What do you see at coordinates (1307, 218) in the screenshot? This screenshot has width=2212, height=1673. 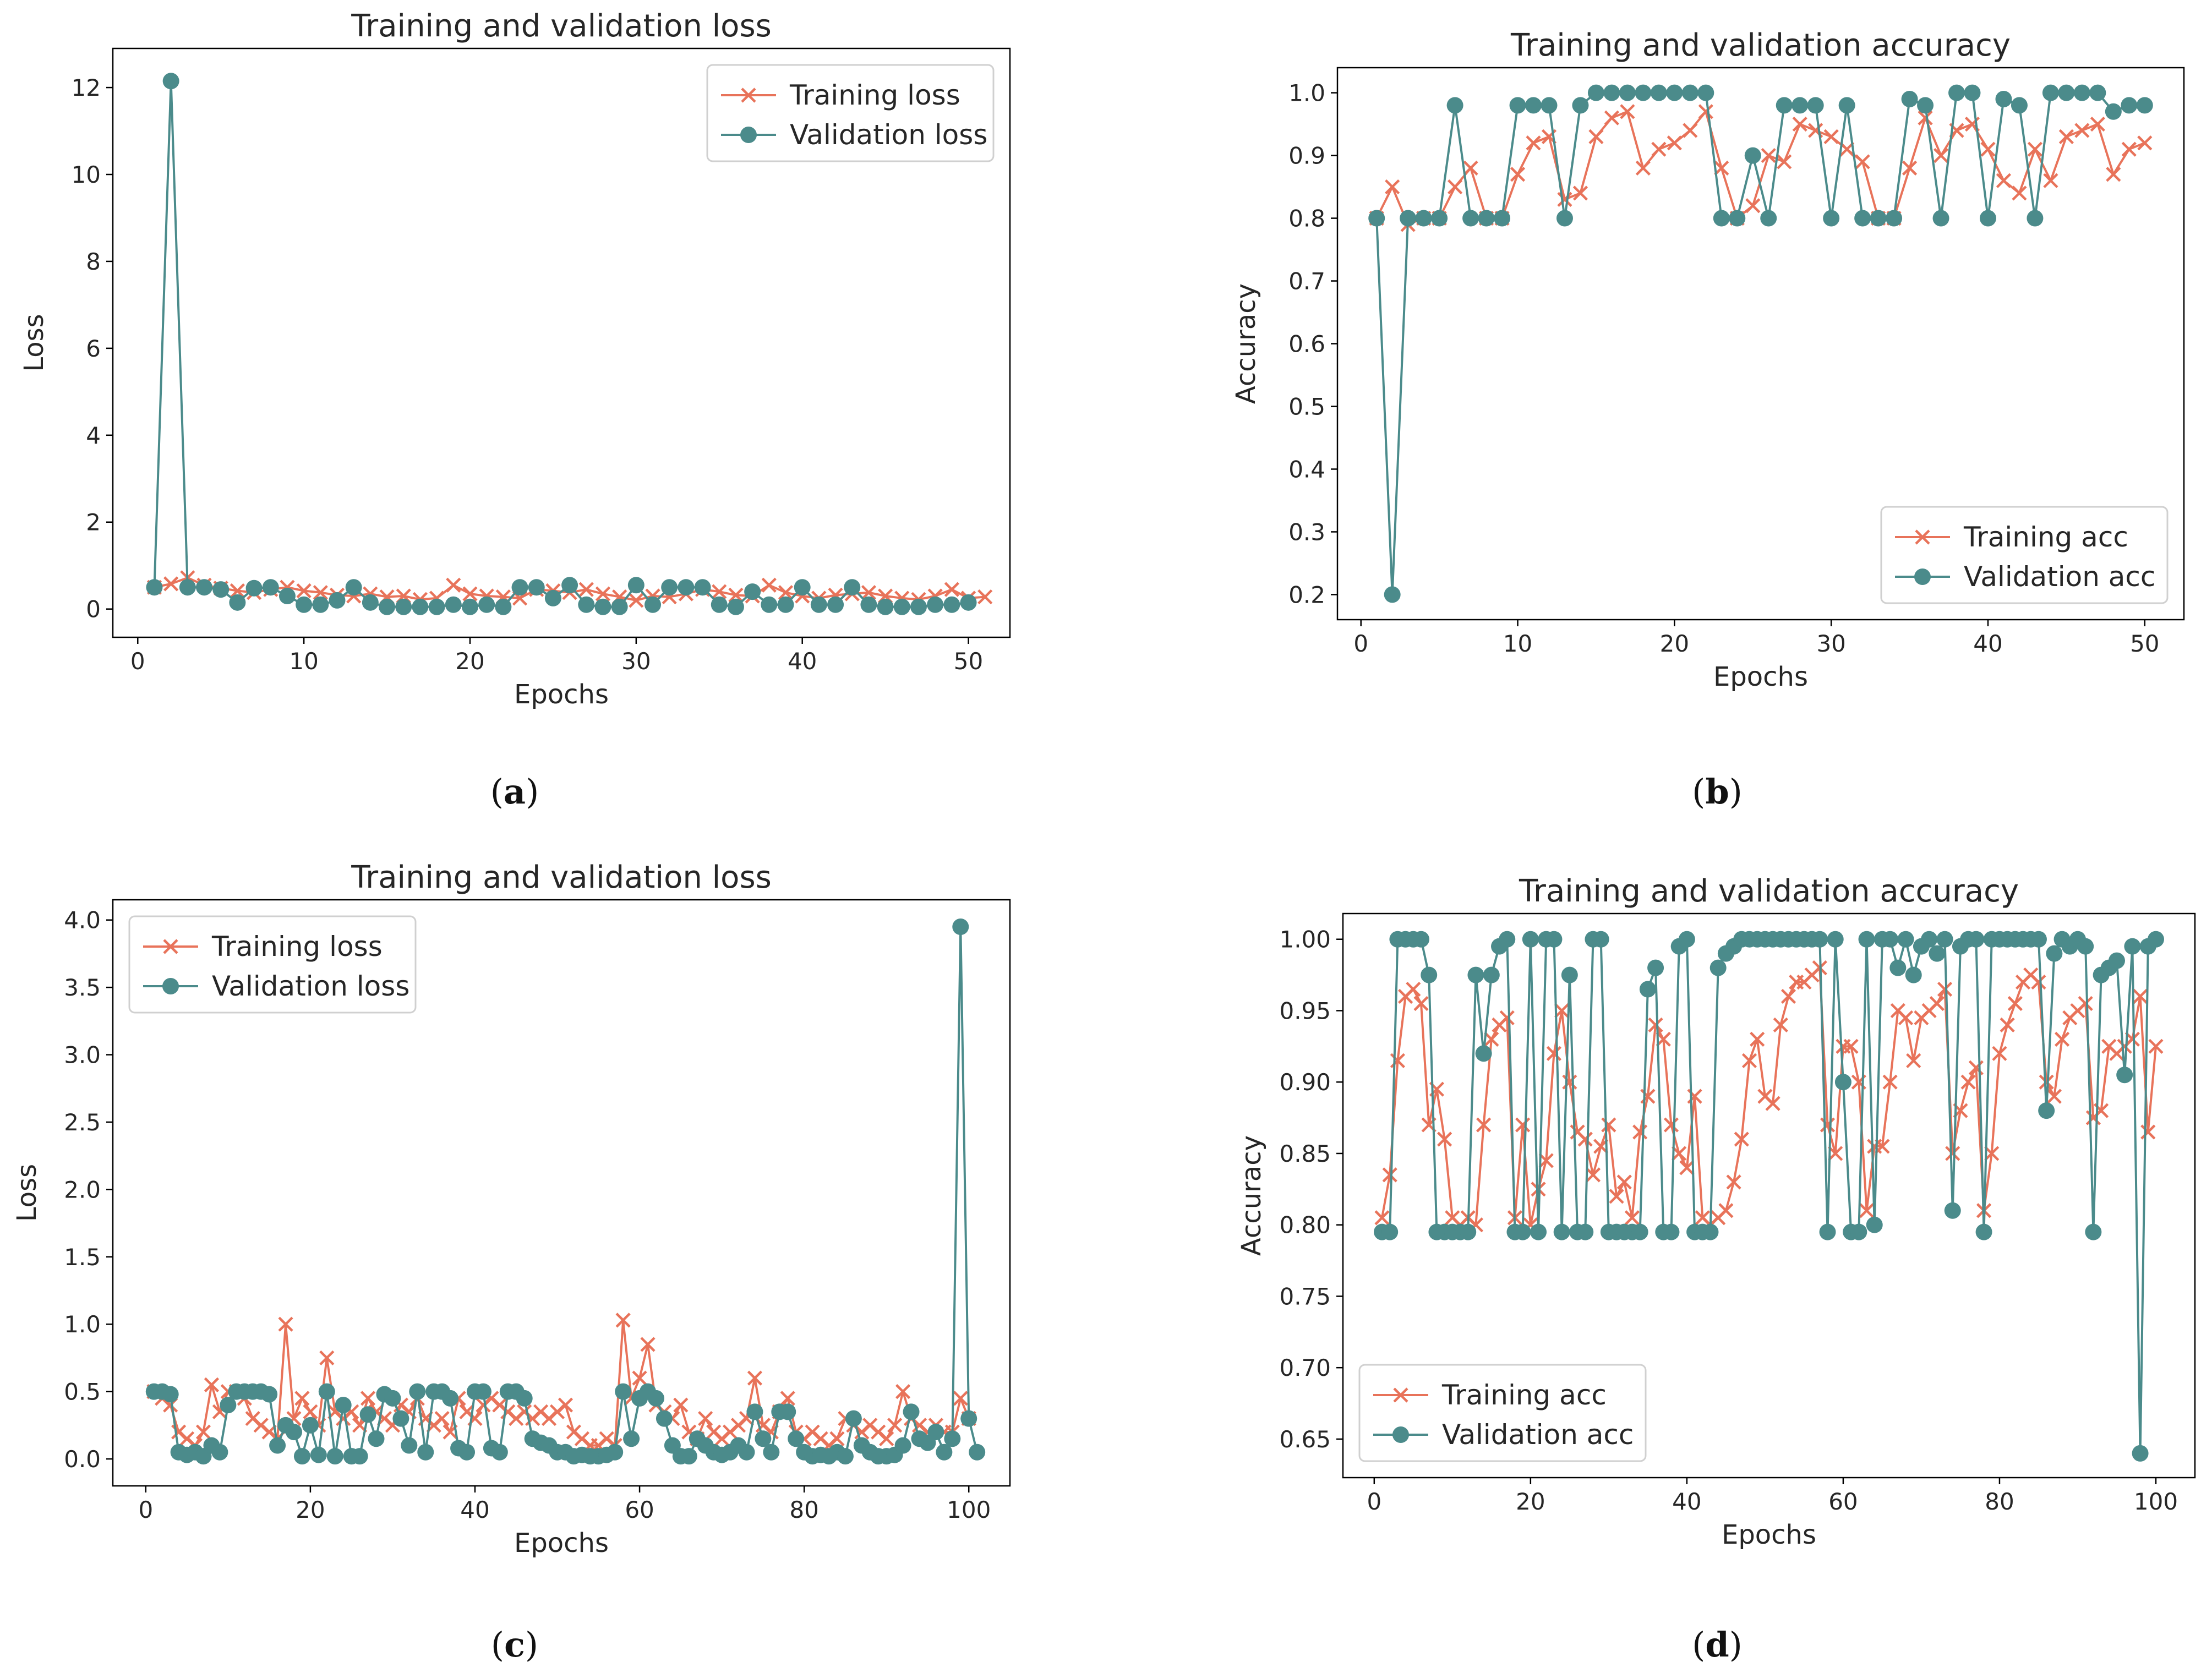 I see `y-tick-label: 0.8` at bounding box center [1307, 218].